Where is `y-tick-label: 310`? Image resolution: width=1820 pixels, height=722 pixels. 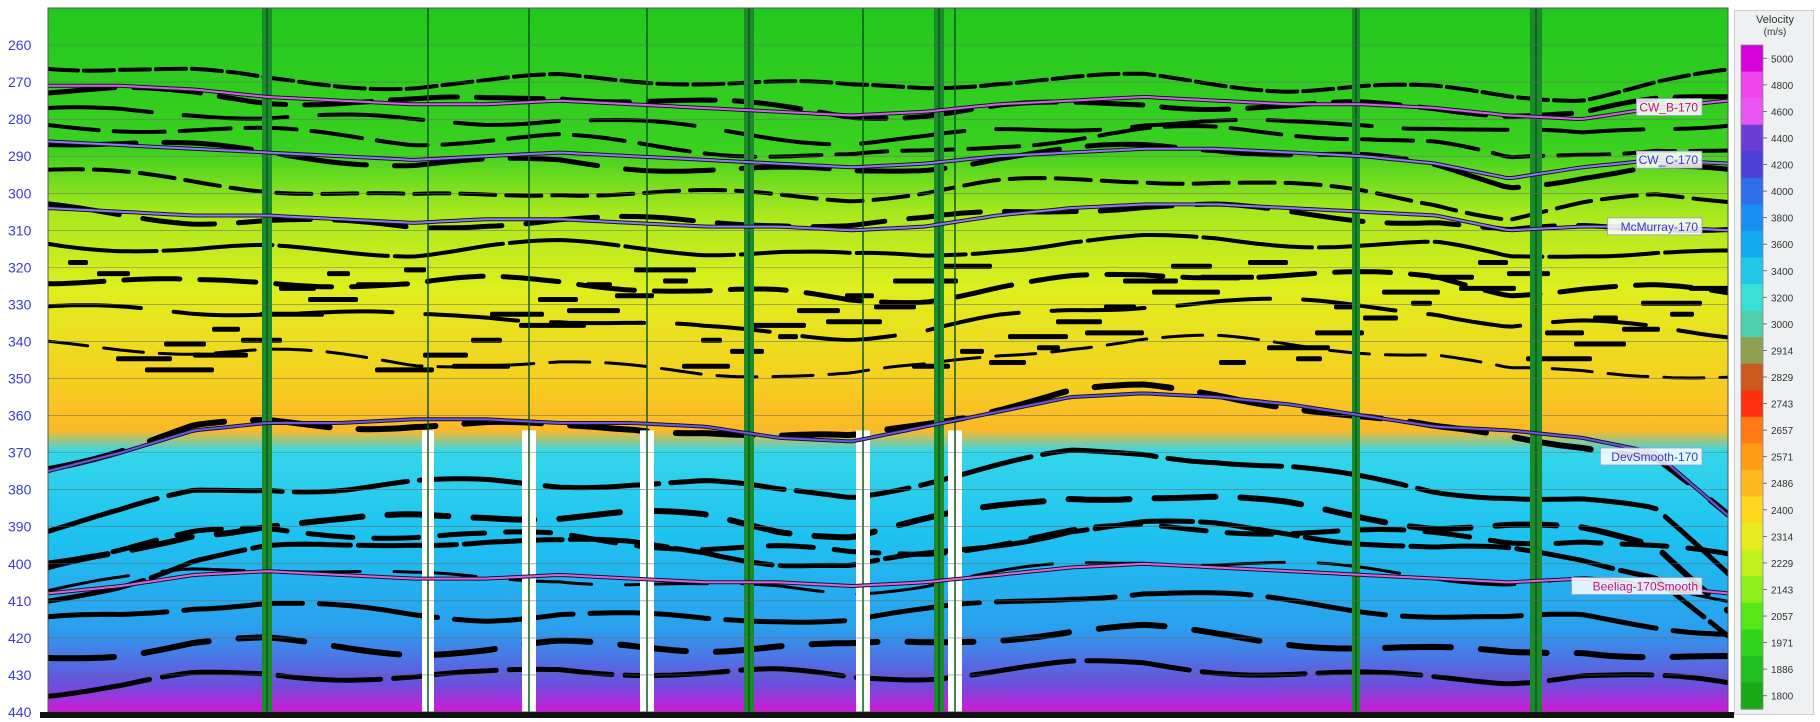 y-tick-label: 310 is located at coordinates (20, 230).